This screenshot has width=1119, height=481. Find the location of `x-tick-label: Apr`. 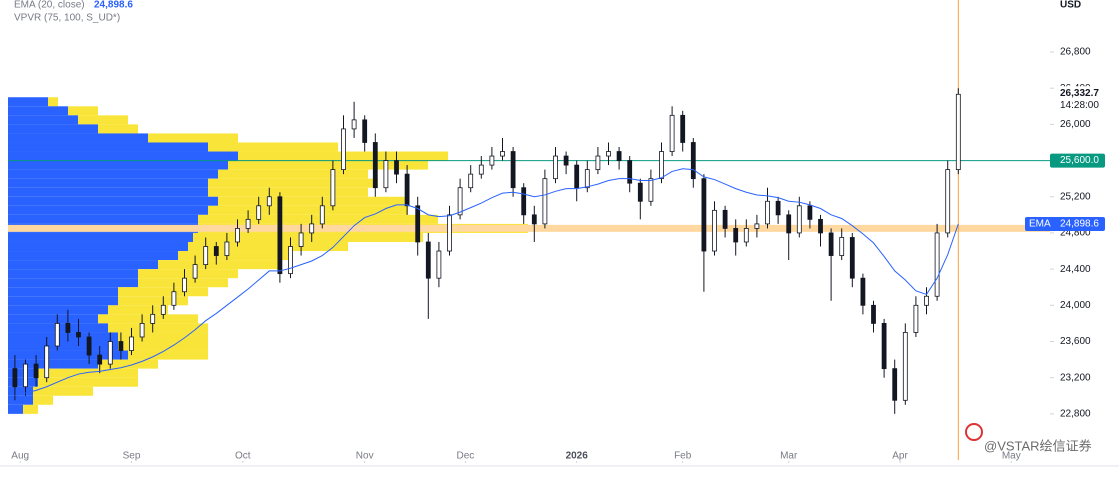

x-tick-label: Apr is located at coordinates (900, 456).